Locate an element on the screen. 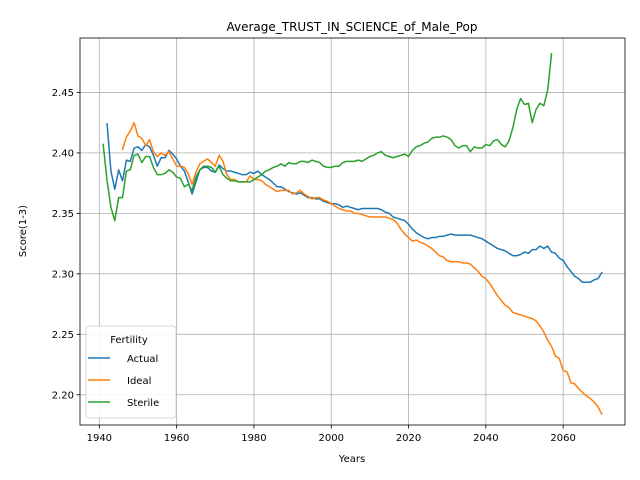 Image resolution: width=640 pixels, height=480 pixels. legend-box is located at coordinates (131, 372).